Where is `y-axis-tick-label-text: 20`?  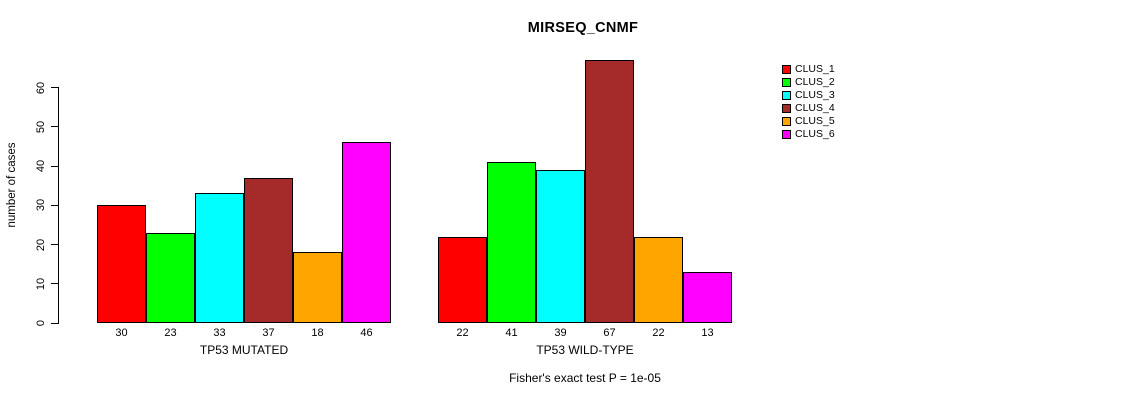
y-axis-tick-label-text: 20 is located at coordinates (41, 244).